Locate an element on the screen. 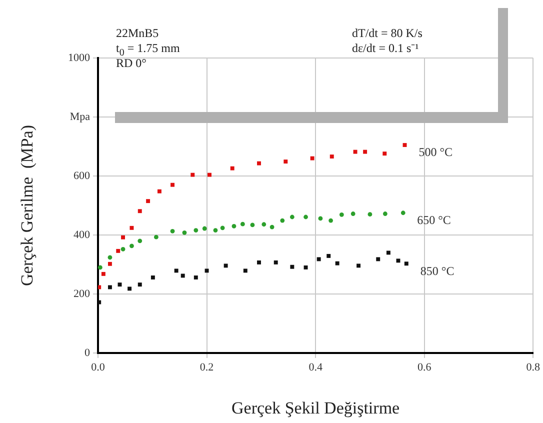  series-label: 850 °C is located at coordinates (437, 271).